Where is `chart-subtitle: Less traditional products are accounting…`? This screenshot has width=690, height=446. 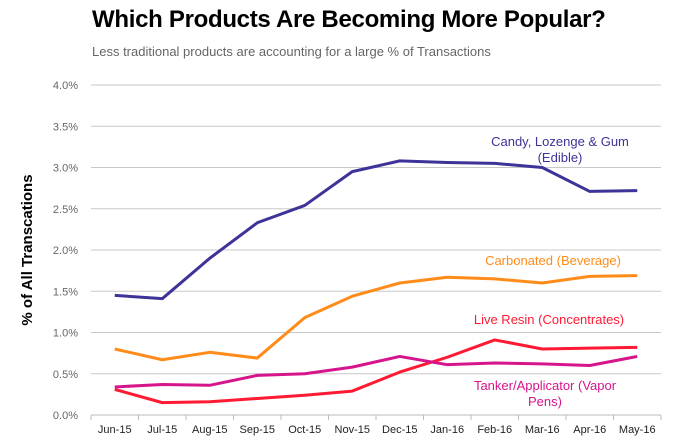
chart-subtitle: Less traditional products are accounting… is located at coordinates (291, 51).